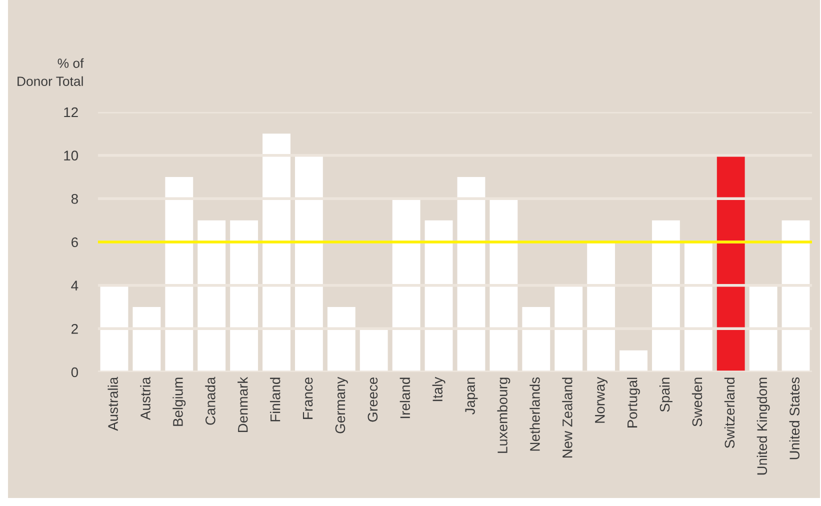 This screenshot has width=821, height=506. Describe the element at coordinates (535, 414) in the screenshot. I see `x-tick-label: Netherlands` at that location.